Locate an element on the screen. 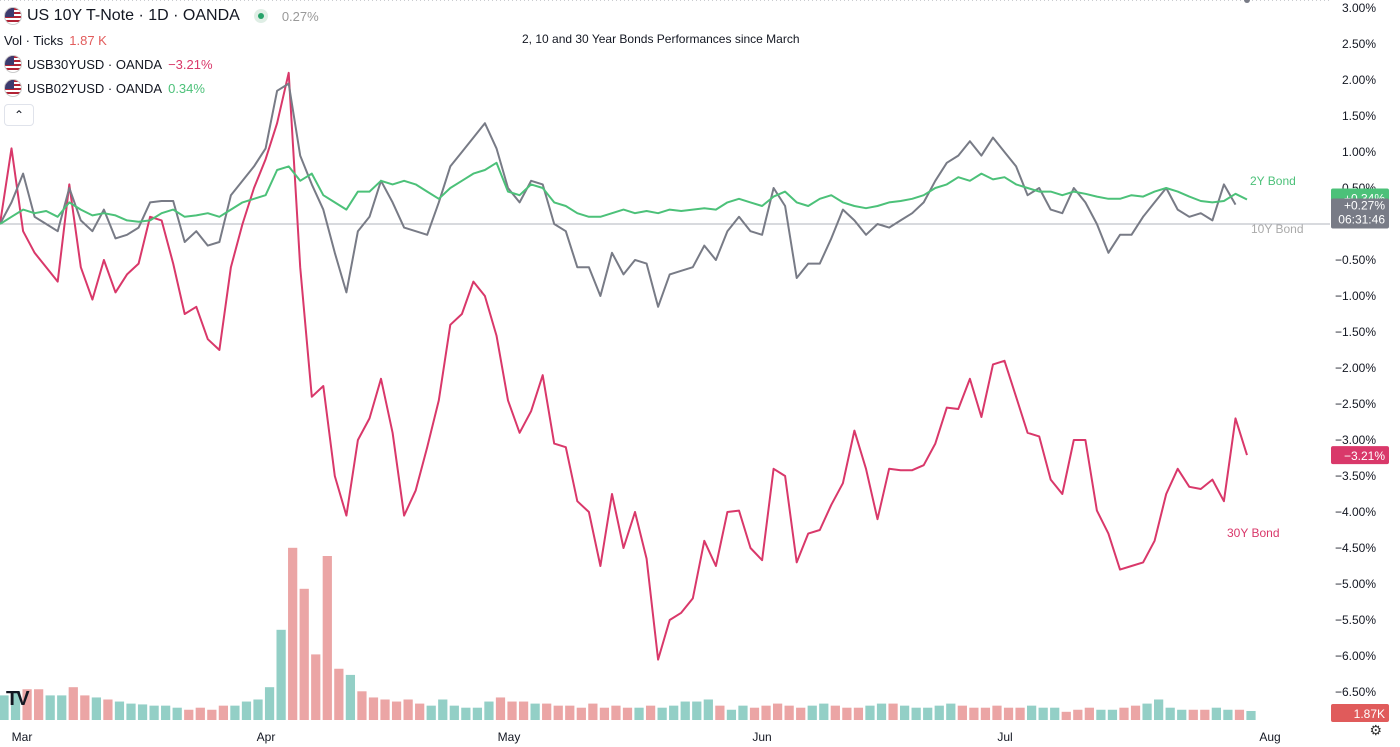 This screenshot has height=747, width=1400. tag-30y is located at coordinates (1360, 455).